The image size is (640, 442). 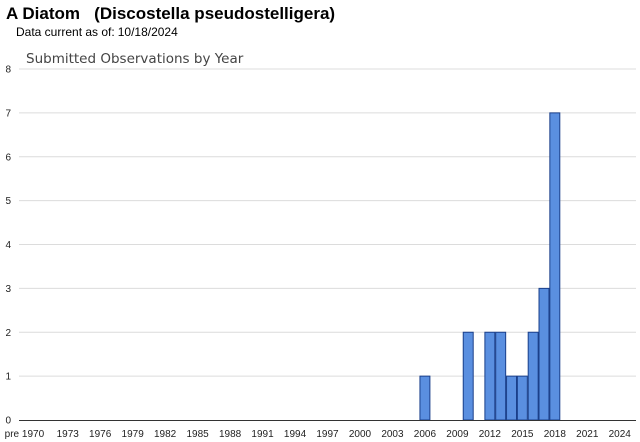 What do you see at coordinates (533, 376) in the screenshot?
I see `bar-2016` at bounding box center [533, 376].